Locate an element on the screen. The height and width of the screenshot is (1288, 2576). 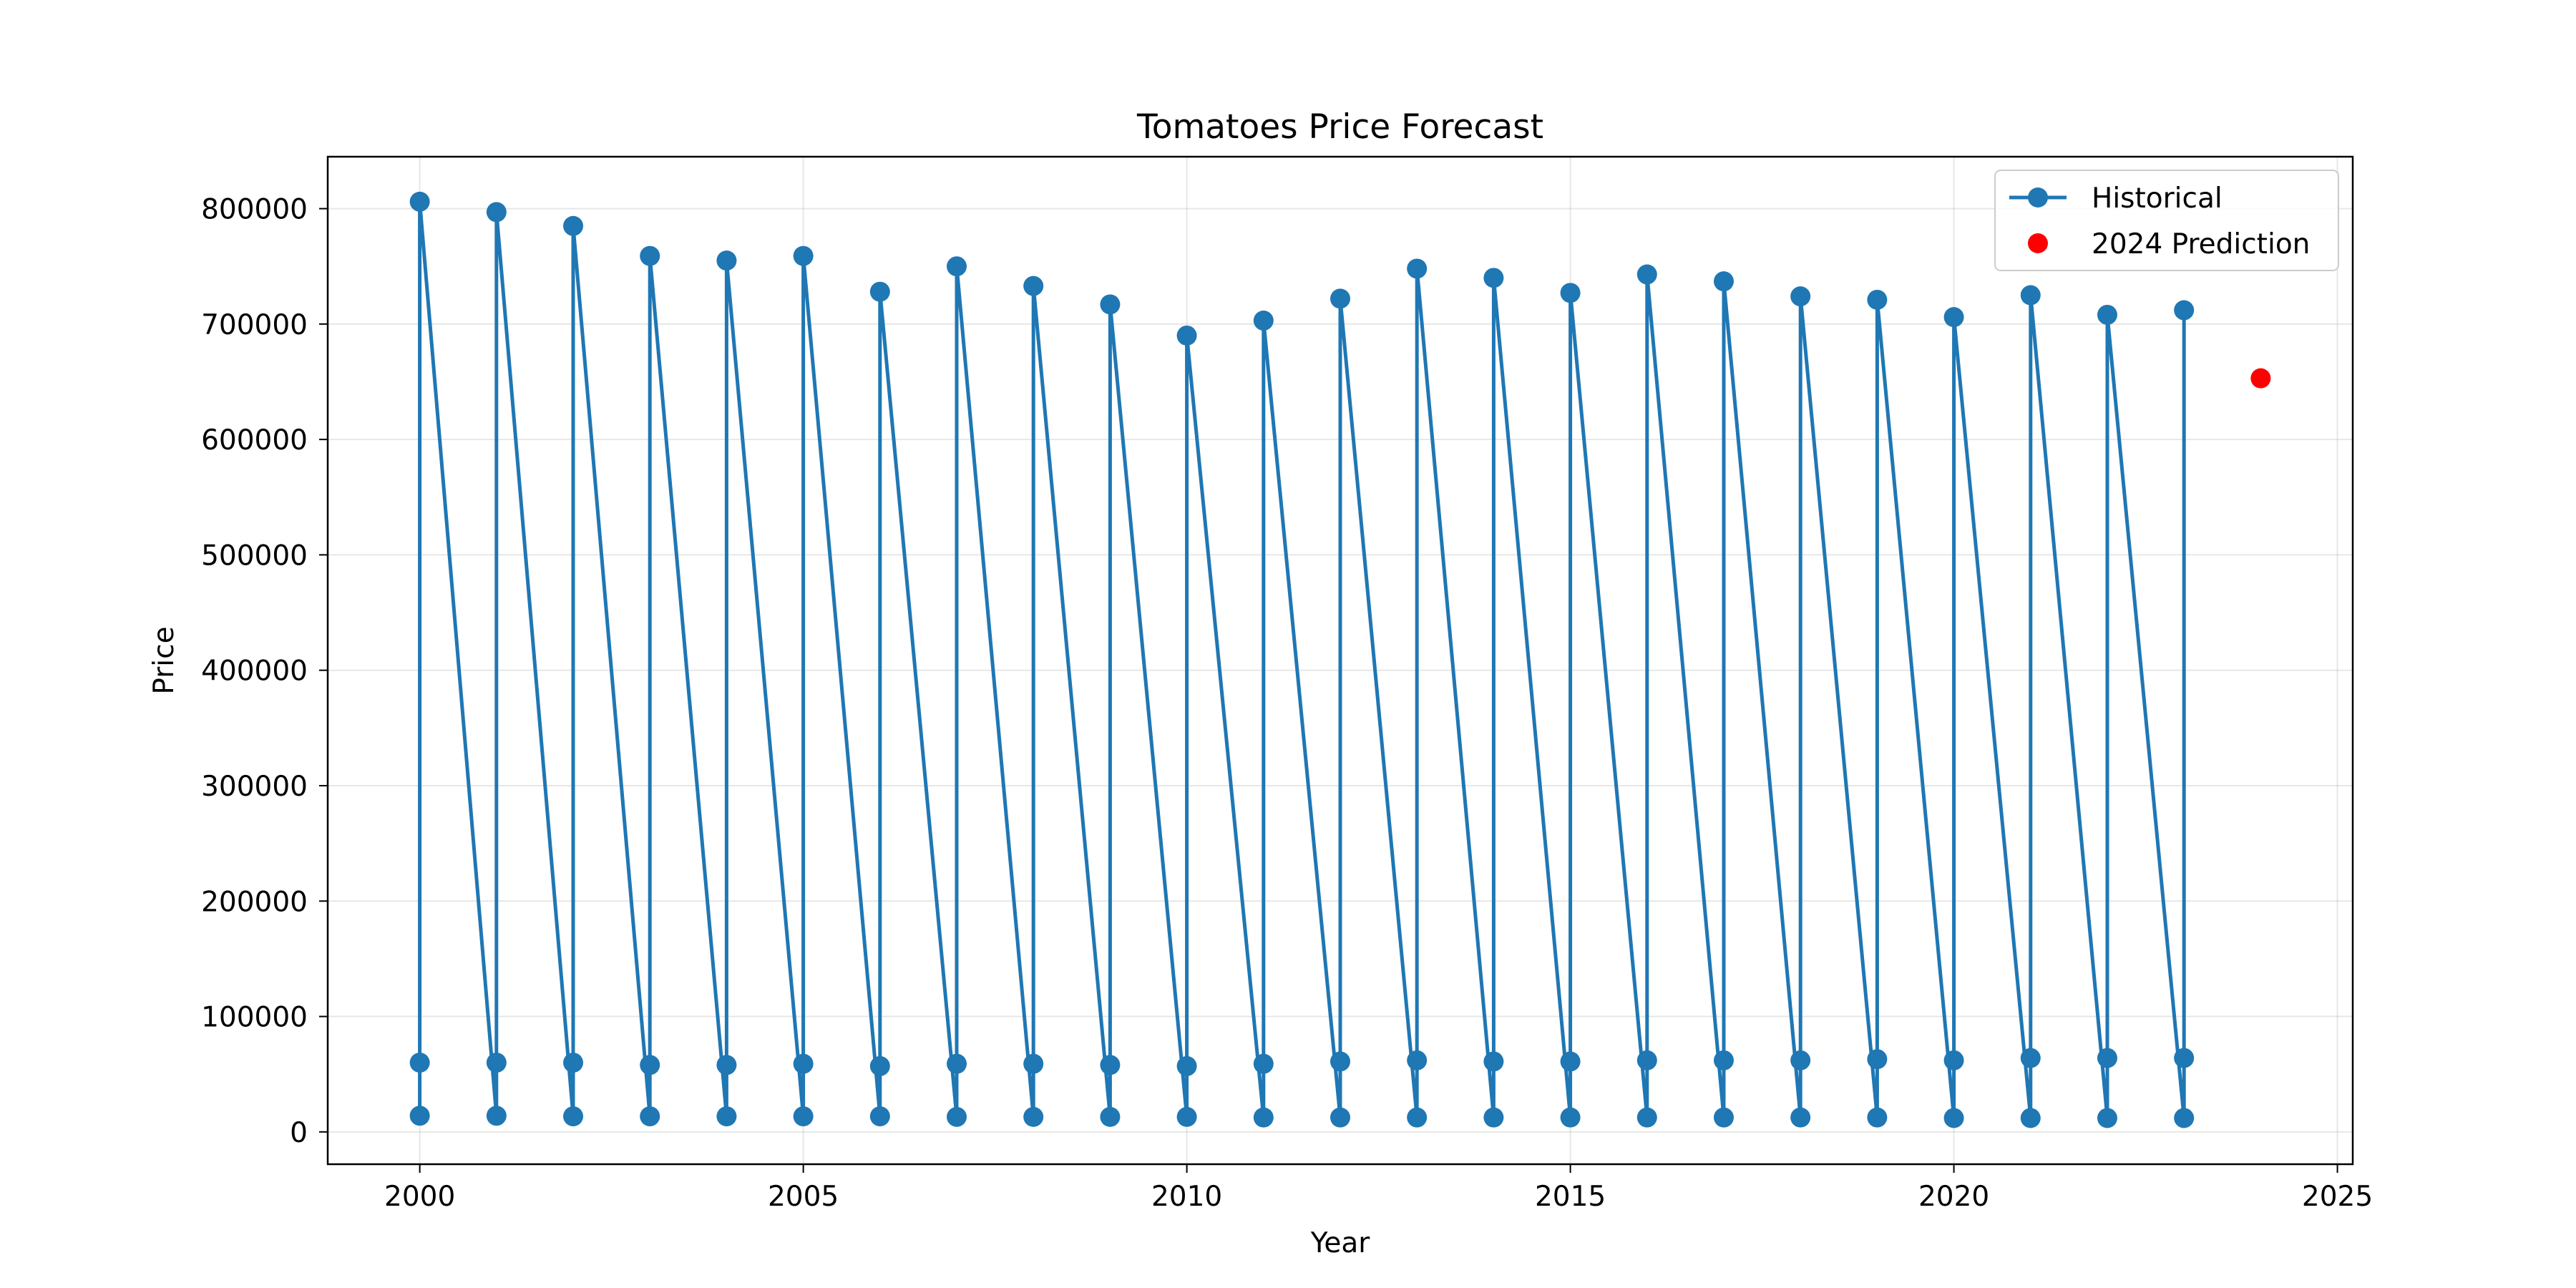
x-tick-label: 2010 is located at coordinates (1186, 1197).